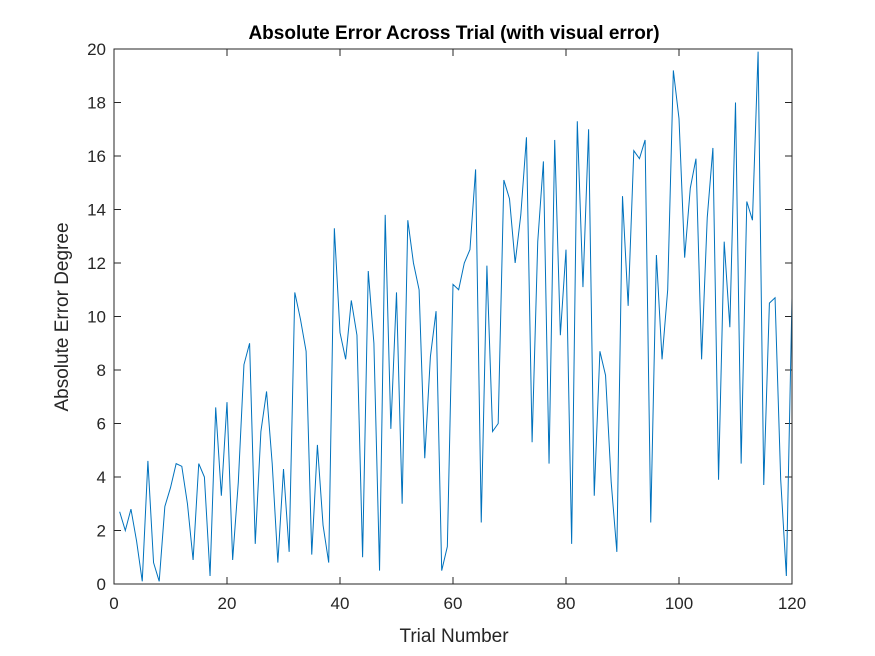 The height and width of the screenshot is (656, 875). I want to click on y-tick-label: 20, so click(96, 49).